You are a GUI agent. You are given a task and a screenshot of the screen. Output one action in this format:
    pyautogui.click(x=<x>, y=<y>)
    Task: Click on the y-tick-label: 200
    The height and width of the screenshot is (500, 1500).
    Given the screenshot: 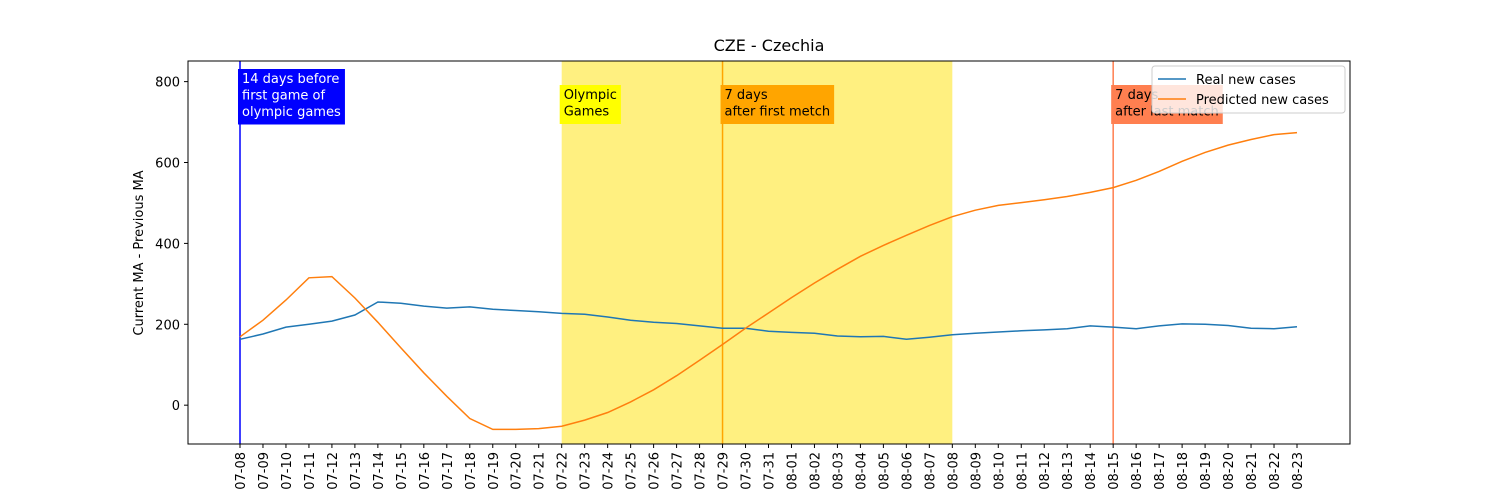 What is the action you would take?
    pyautogui.click(x=167, y=325)
    